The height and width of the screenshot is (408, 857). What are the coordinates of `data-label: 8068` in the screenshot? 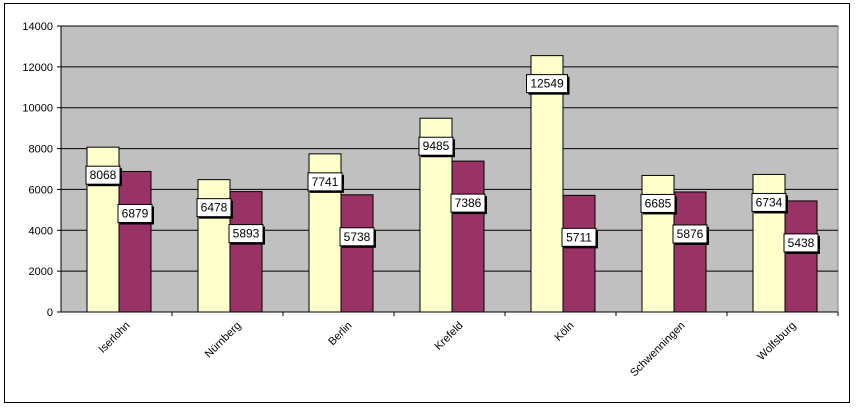 It's located at (103, 176).